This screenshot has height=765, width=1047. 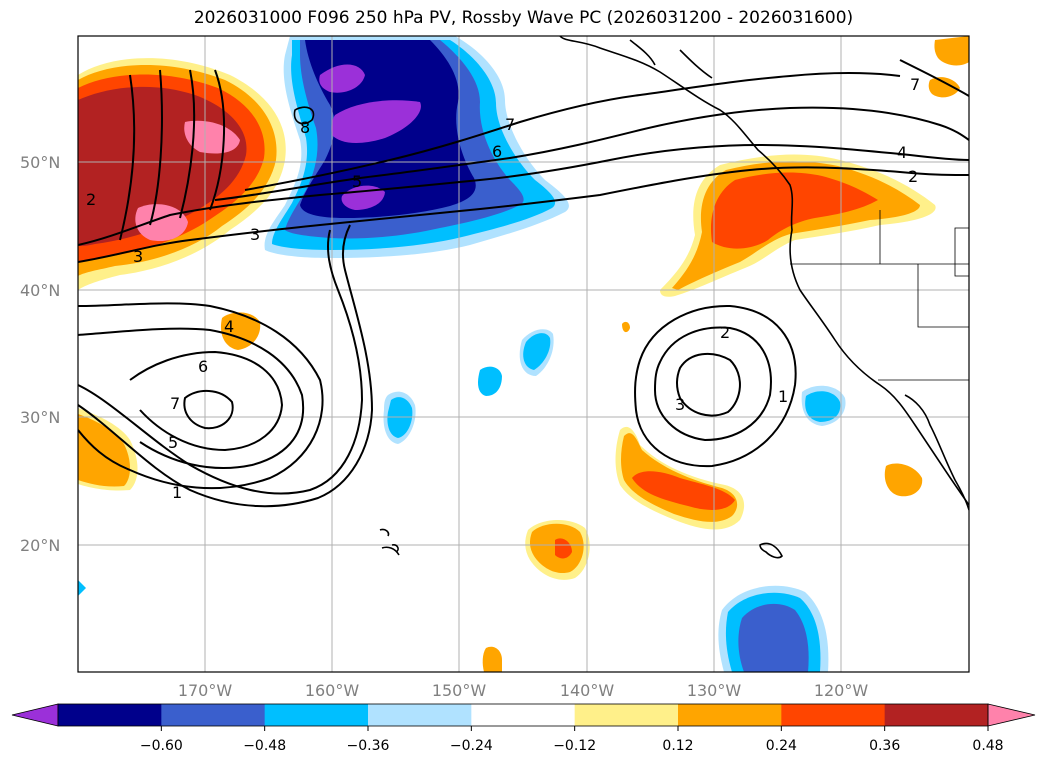 What do you see at coordinates (35, 715) in the screenshot?
I see `colorbar-extend-low` at bounding box center [35, 715].